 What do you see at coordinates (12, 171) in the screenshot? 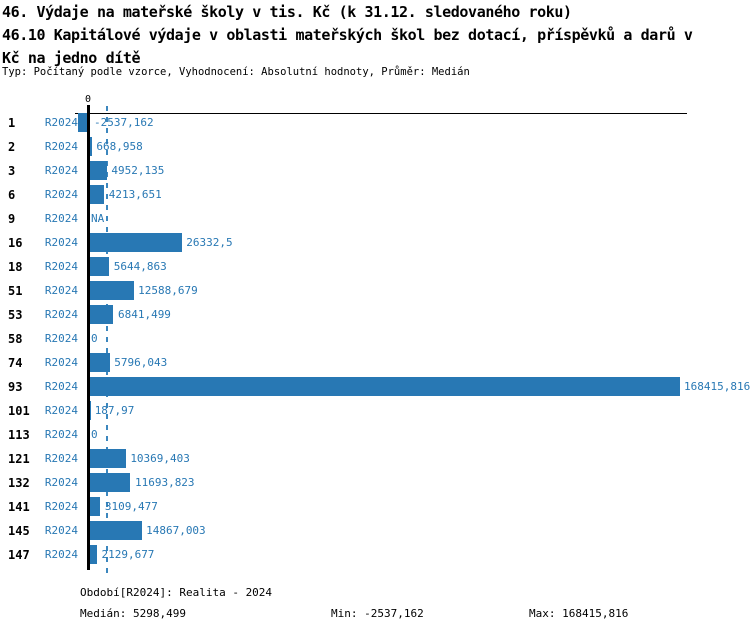
I see `row-category-label: 3` at bounding box center [12, 171].